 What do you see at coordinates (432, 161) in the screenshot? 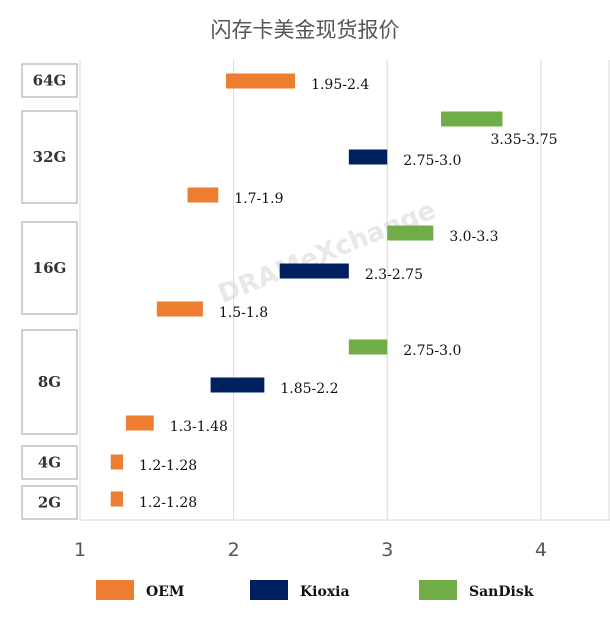
I see `data-label-32g-kioxia: 2.75-3.0` at bounding box center [432, 161].